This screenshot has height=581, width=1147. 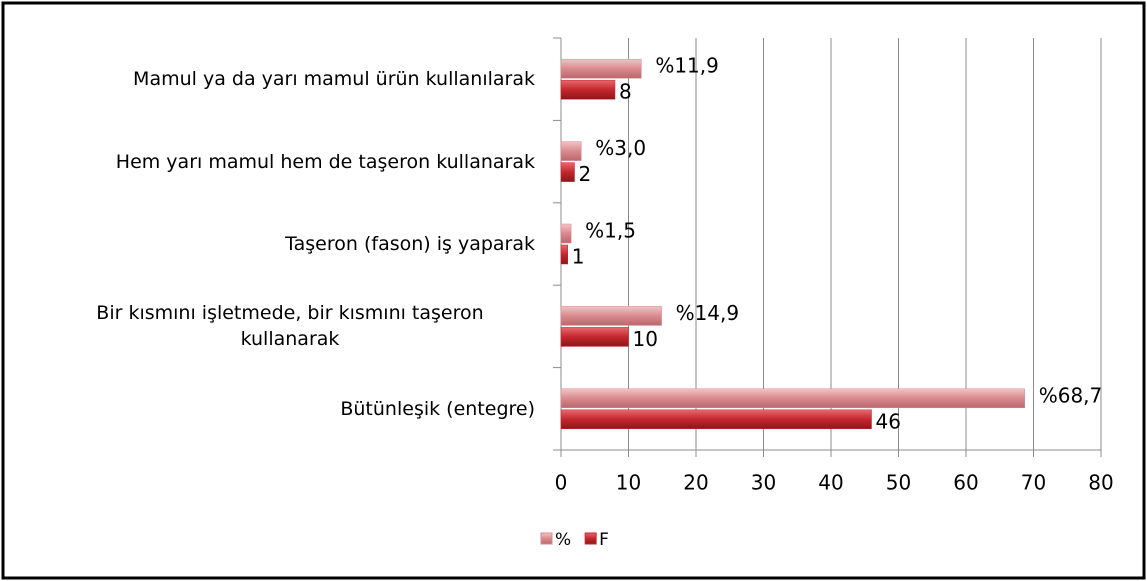 I want to click on y-tick-label: Mamul ya da yarı mamul ürün kullanılarak, so click(x=334, y=79).